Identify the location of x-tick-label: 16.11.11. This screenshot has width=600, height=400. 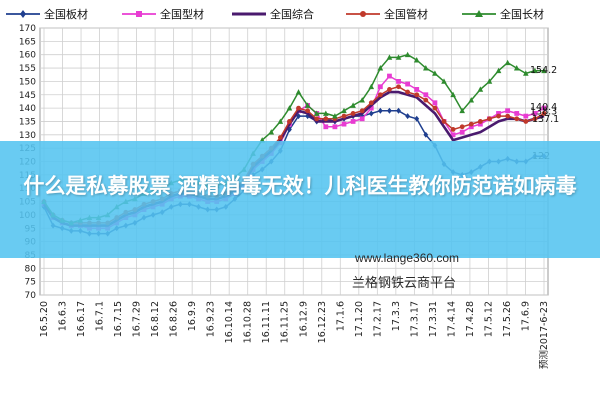
(266, 322).